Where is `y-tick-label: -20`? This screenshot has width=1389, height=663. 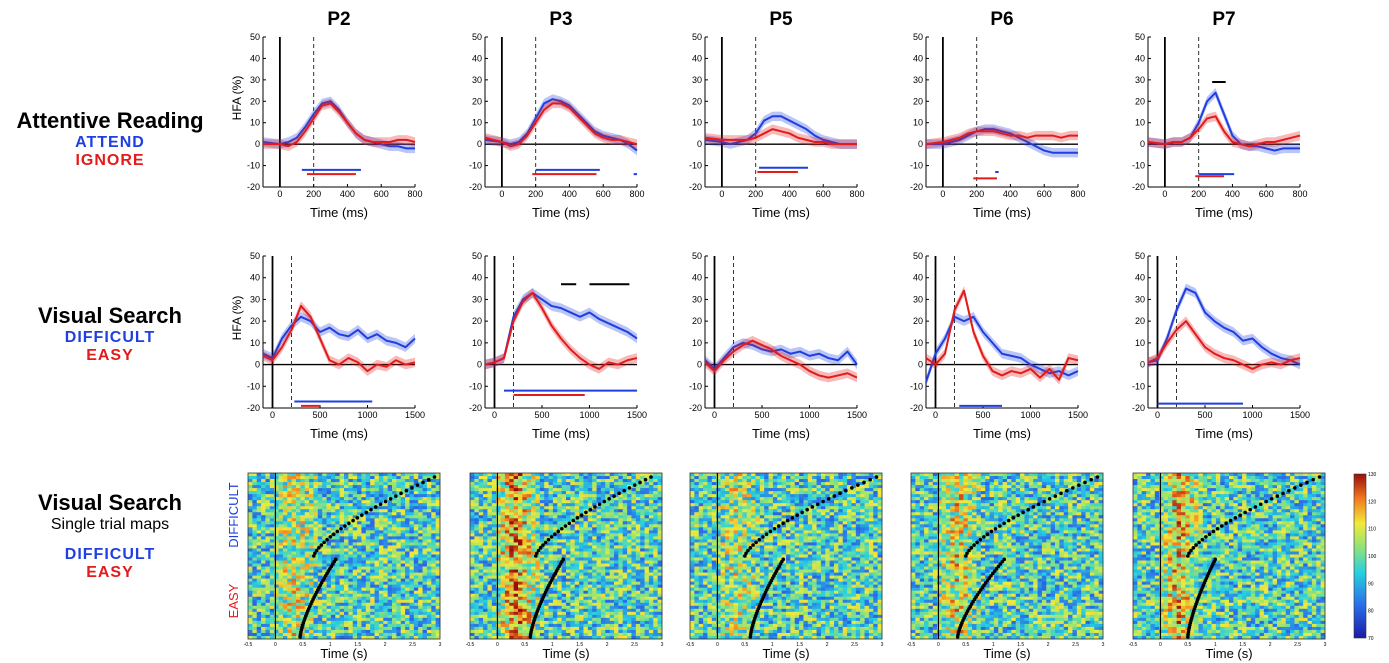
y-tick-label: -20 is located at coordinates (916, 187).